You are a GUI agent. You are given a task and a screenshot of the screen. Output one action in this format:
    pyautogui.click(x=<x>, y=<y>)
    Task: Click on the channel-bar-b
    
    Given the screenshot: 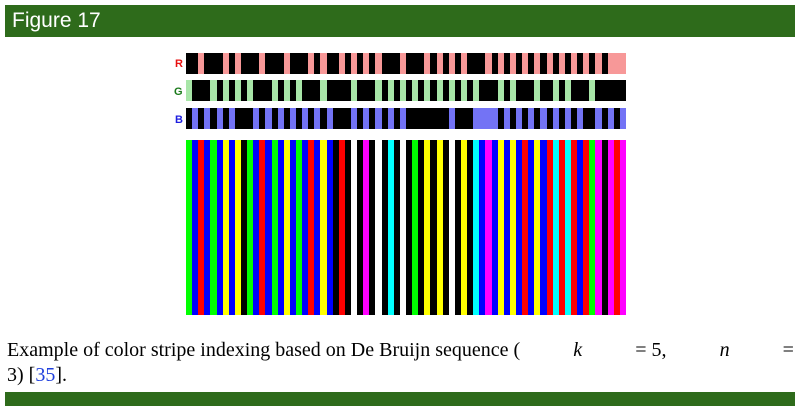 What is the action you would take?
    pyautogui.click(x=406, y=118)
    